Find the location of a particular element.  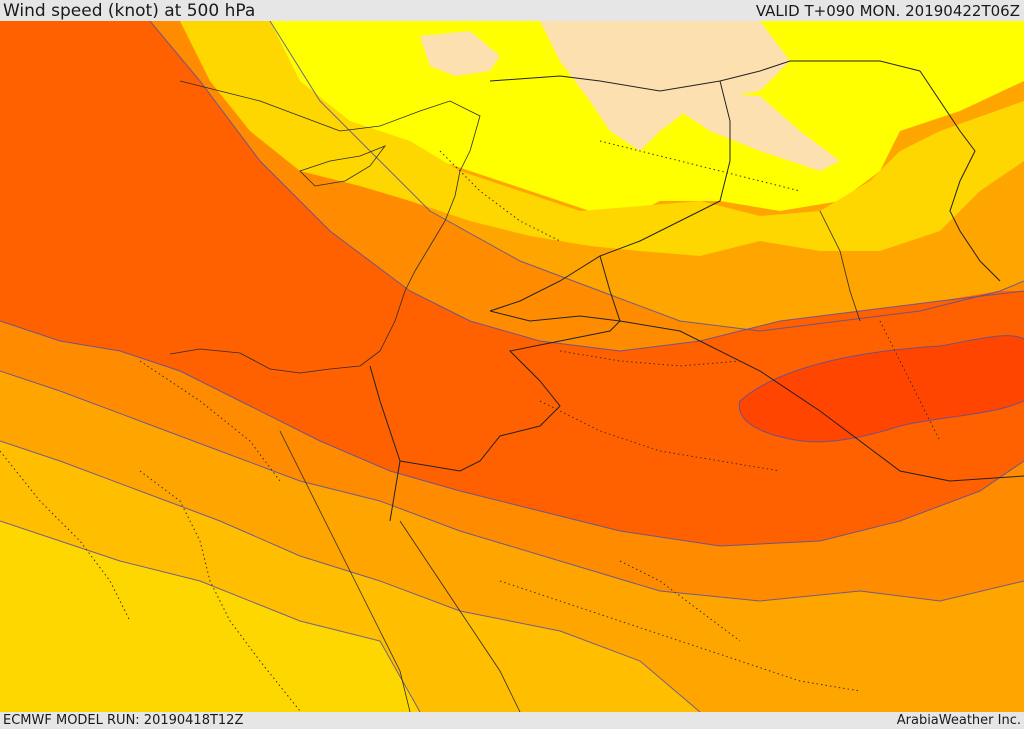

credit: ArabiaWeather Inc. is located at coordinates (958, 720).